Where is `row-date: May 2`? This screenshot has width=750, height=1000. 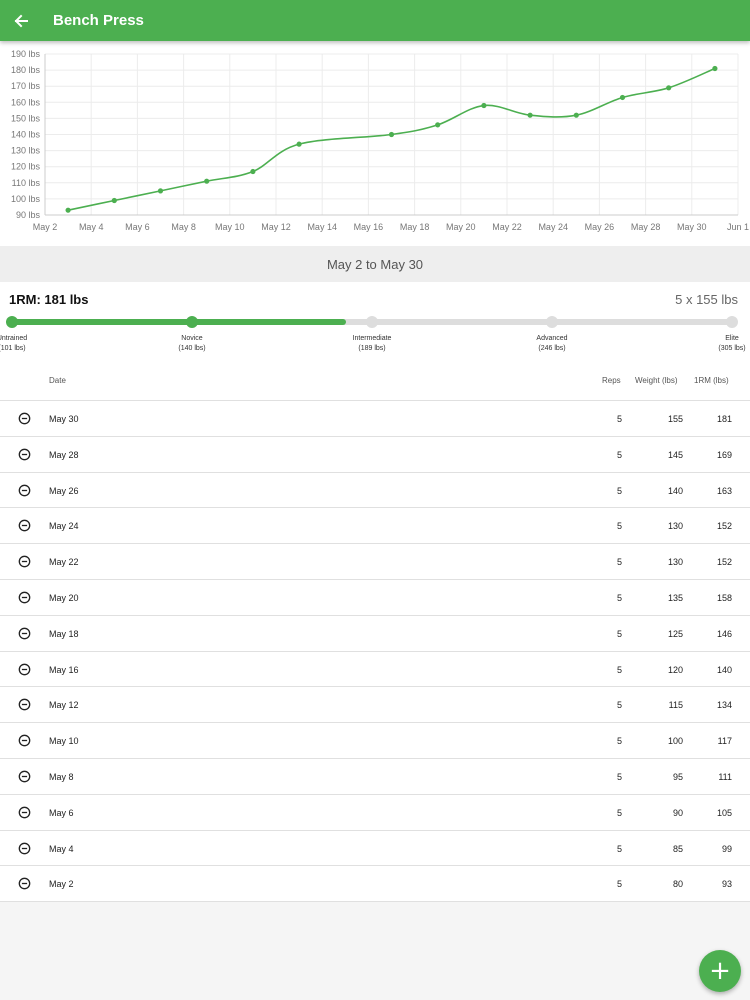 row-date: May 2 is located at coordinates (61, 884).